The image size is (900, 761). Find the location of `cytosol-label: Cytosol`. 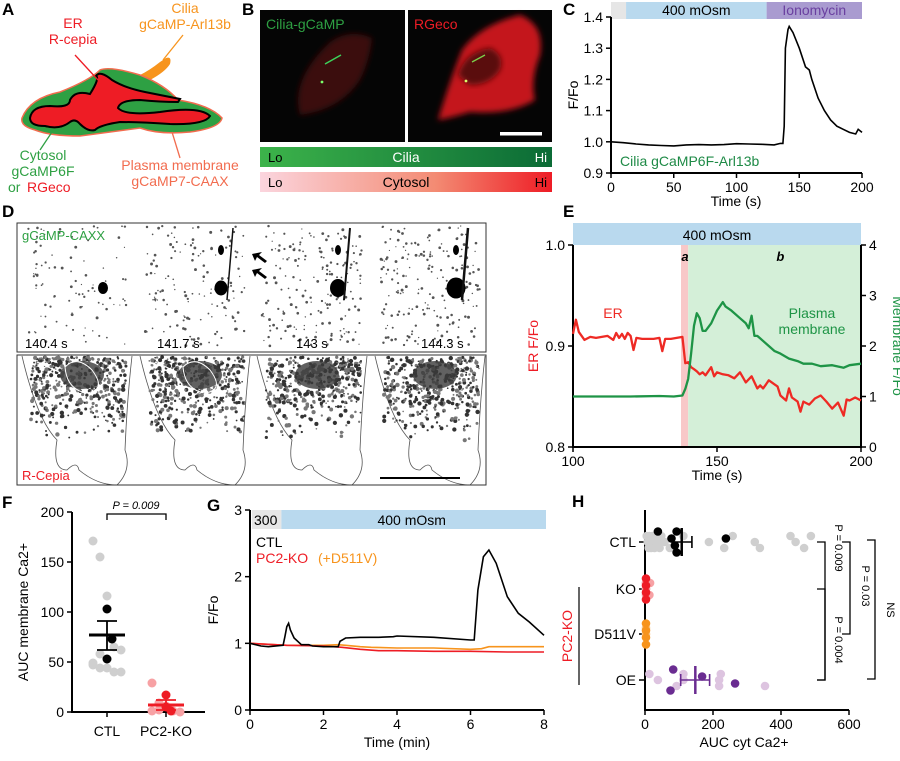

cytosol-label: Cytosol is located at coordinates (43, 155).